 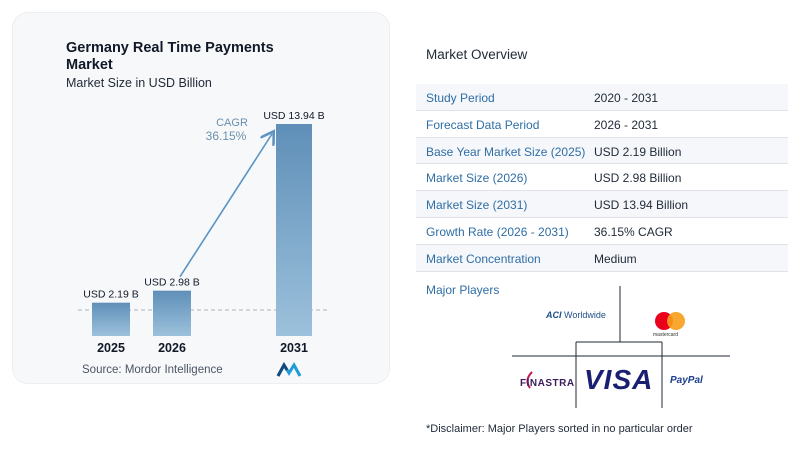 What do you see at coordinates (460, 98) in the screenshot?
I see `row-label: Study Period` at bounding box center [460, 98].